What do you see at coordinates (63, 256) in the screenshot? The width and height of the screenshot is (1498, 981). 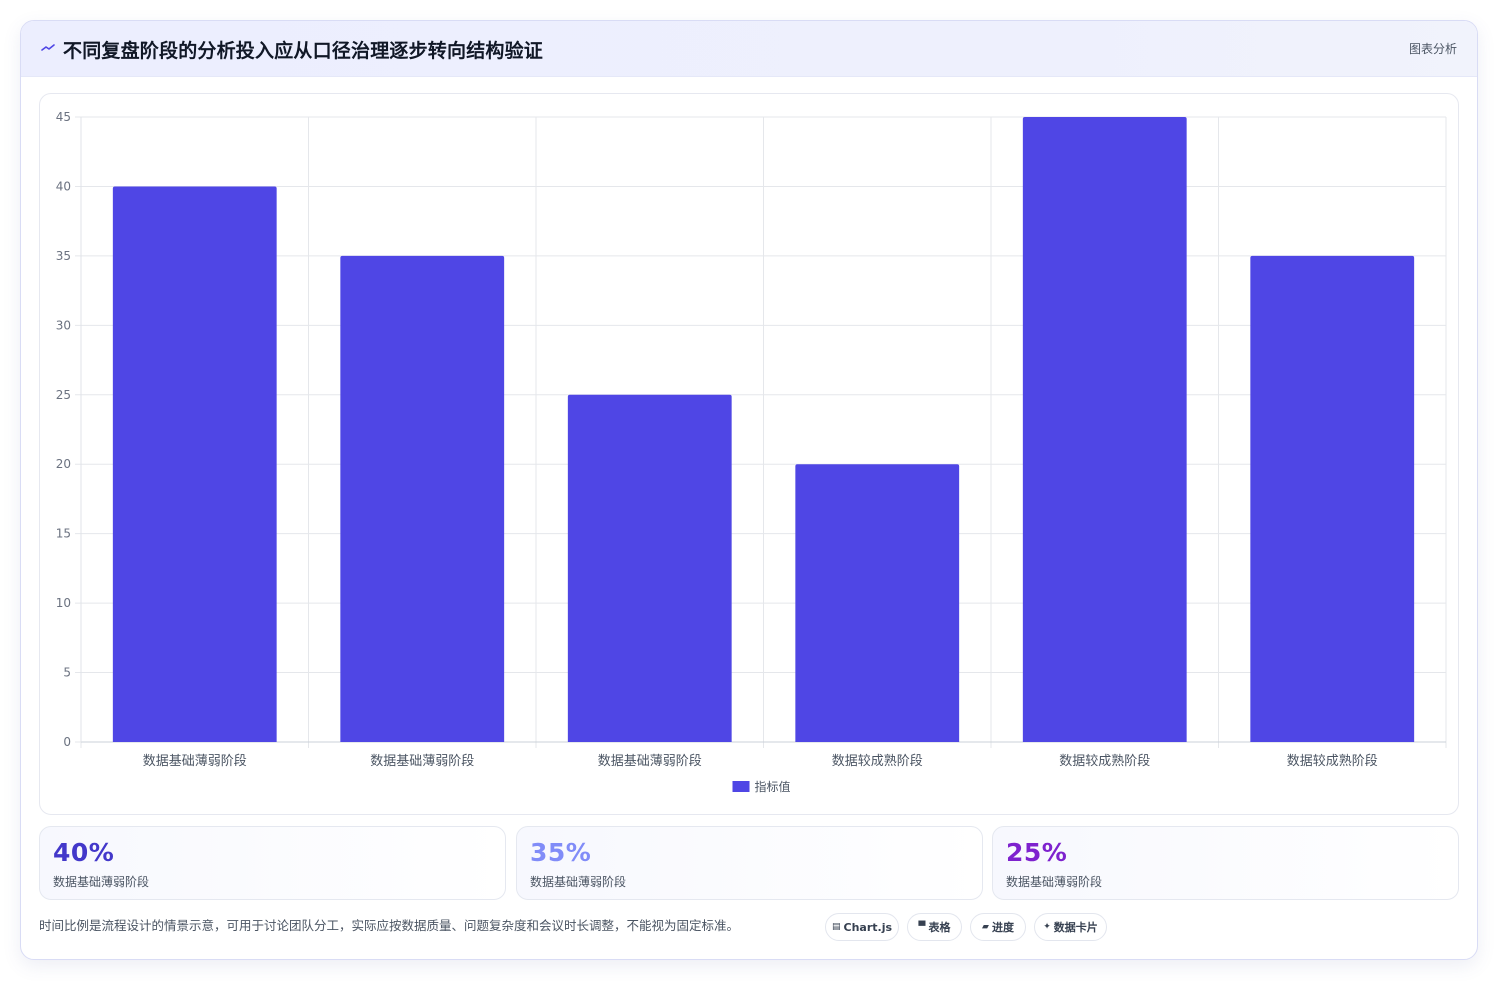 I see `y-tick-label: 35` at bounding box center [63, 256].